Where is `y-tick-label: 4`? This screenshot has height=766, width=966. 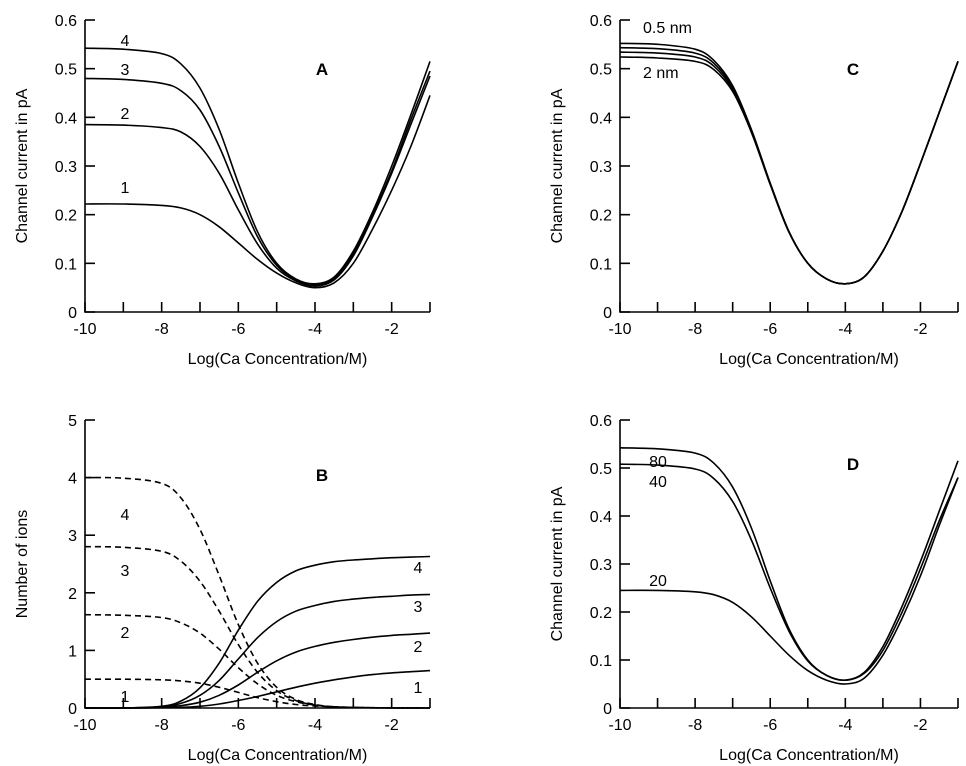
y-tick-label: 4 is located at coordinates (72, 479).